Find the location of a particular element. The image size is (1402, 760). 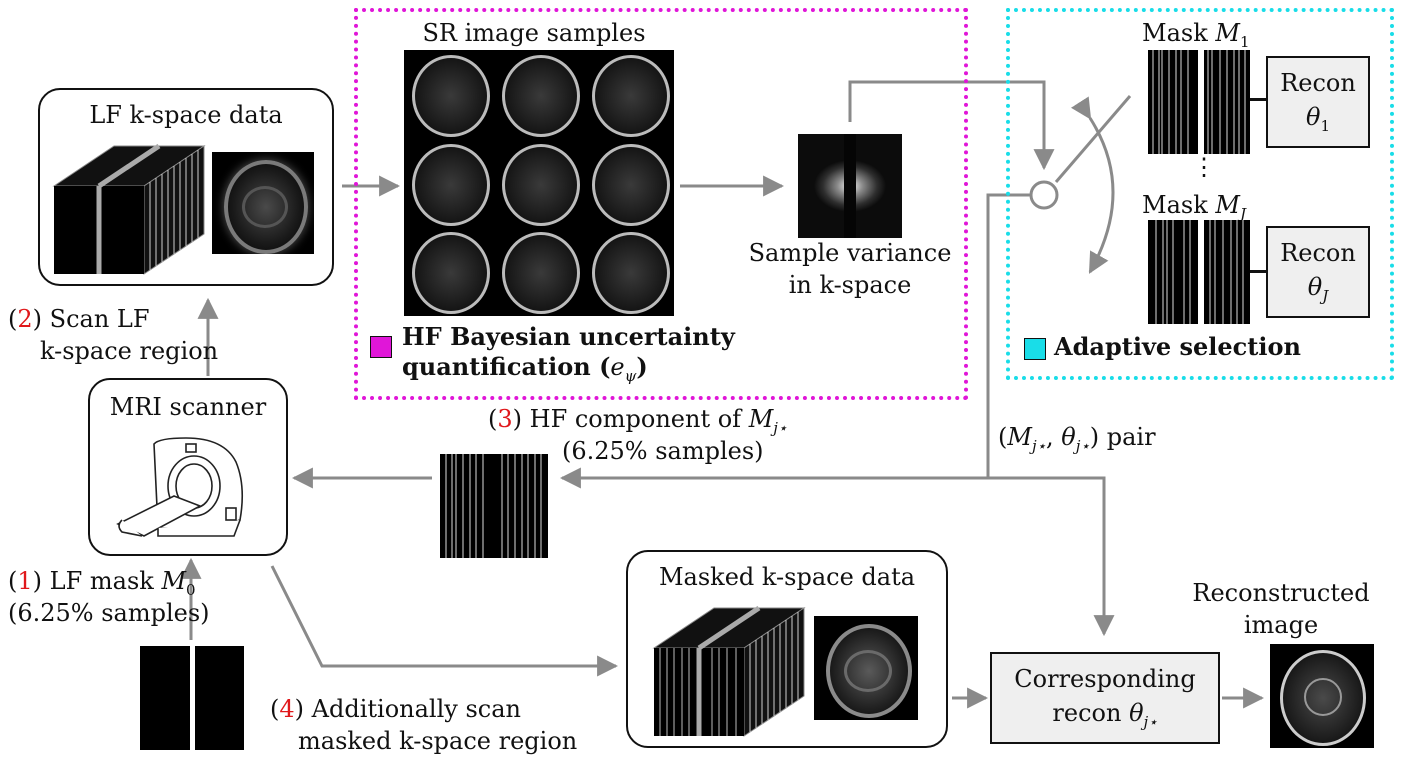

switch-node is located at coordinates (1044, 195).